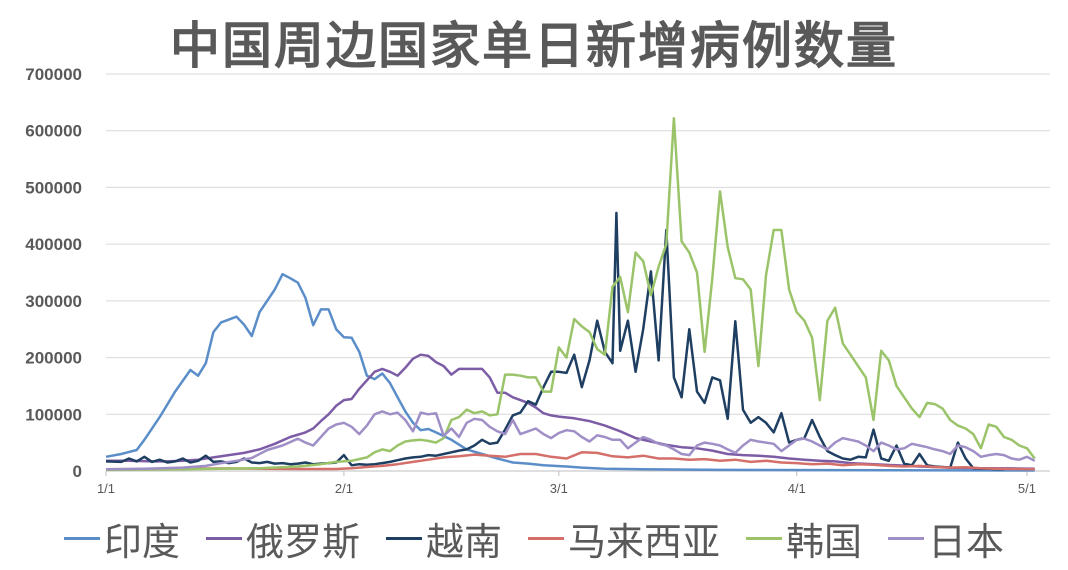 This screenshot has height=570, width=1068. What do you see at coordinates (53, 187) in the screenshot?
I see `y-tick-label: 500000` at bounding box center [53, 187].